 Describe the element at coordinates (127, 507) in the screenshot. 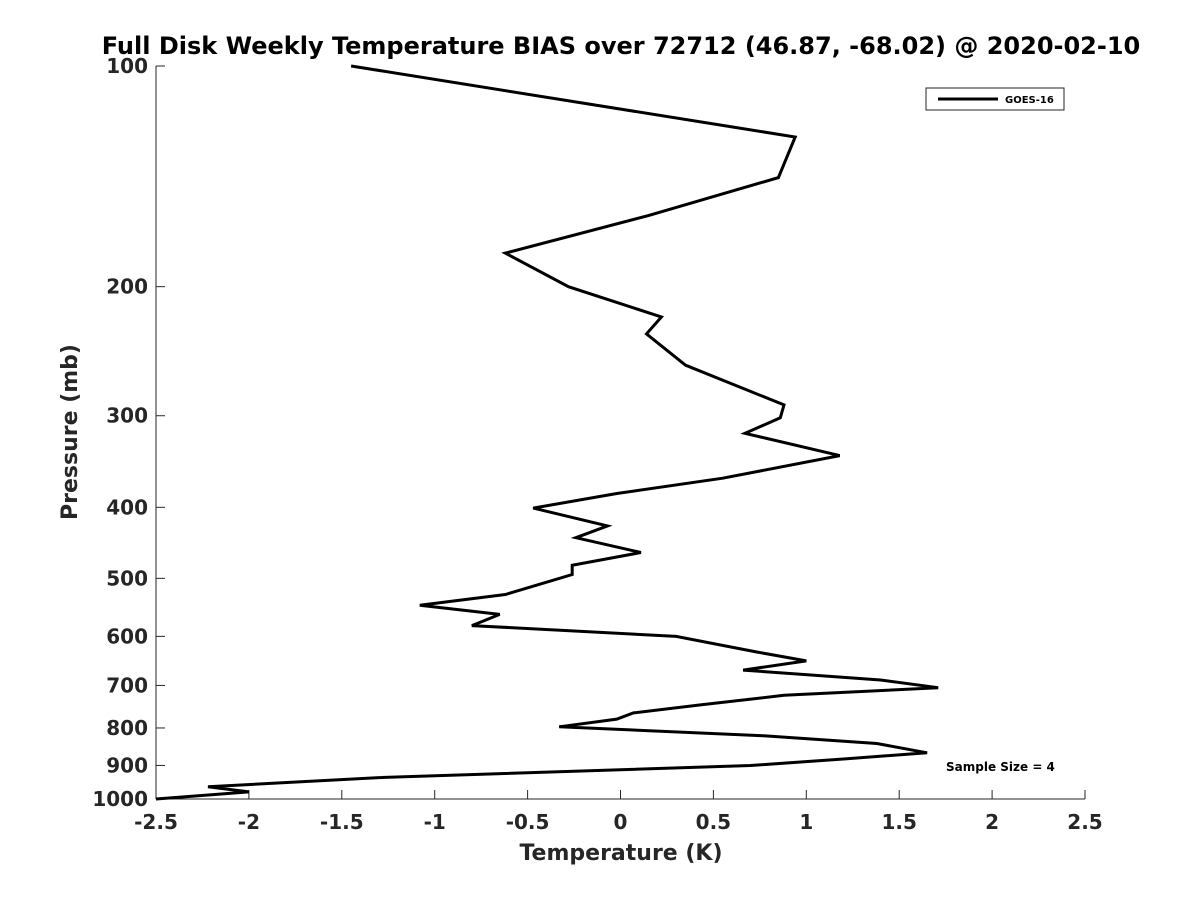

I see `y-tick-label: 400` at that location.